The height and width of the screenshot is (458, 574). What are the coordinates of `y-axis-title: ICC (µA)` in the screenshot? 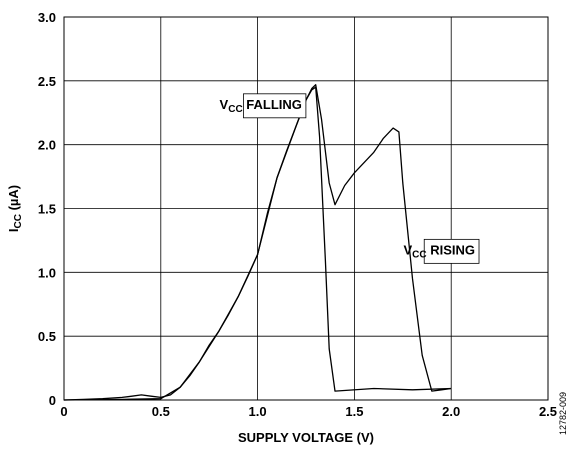 It's located at (15, 208).